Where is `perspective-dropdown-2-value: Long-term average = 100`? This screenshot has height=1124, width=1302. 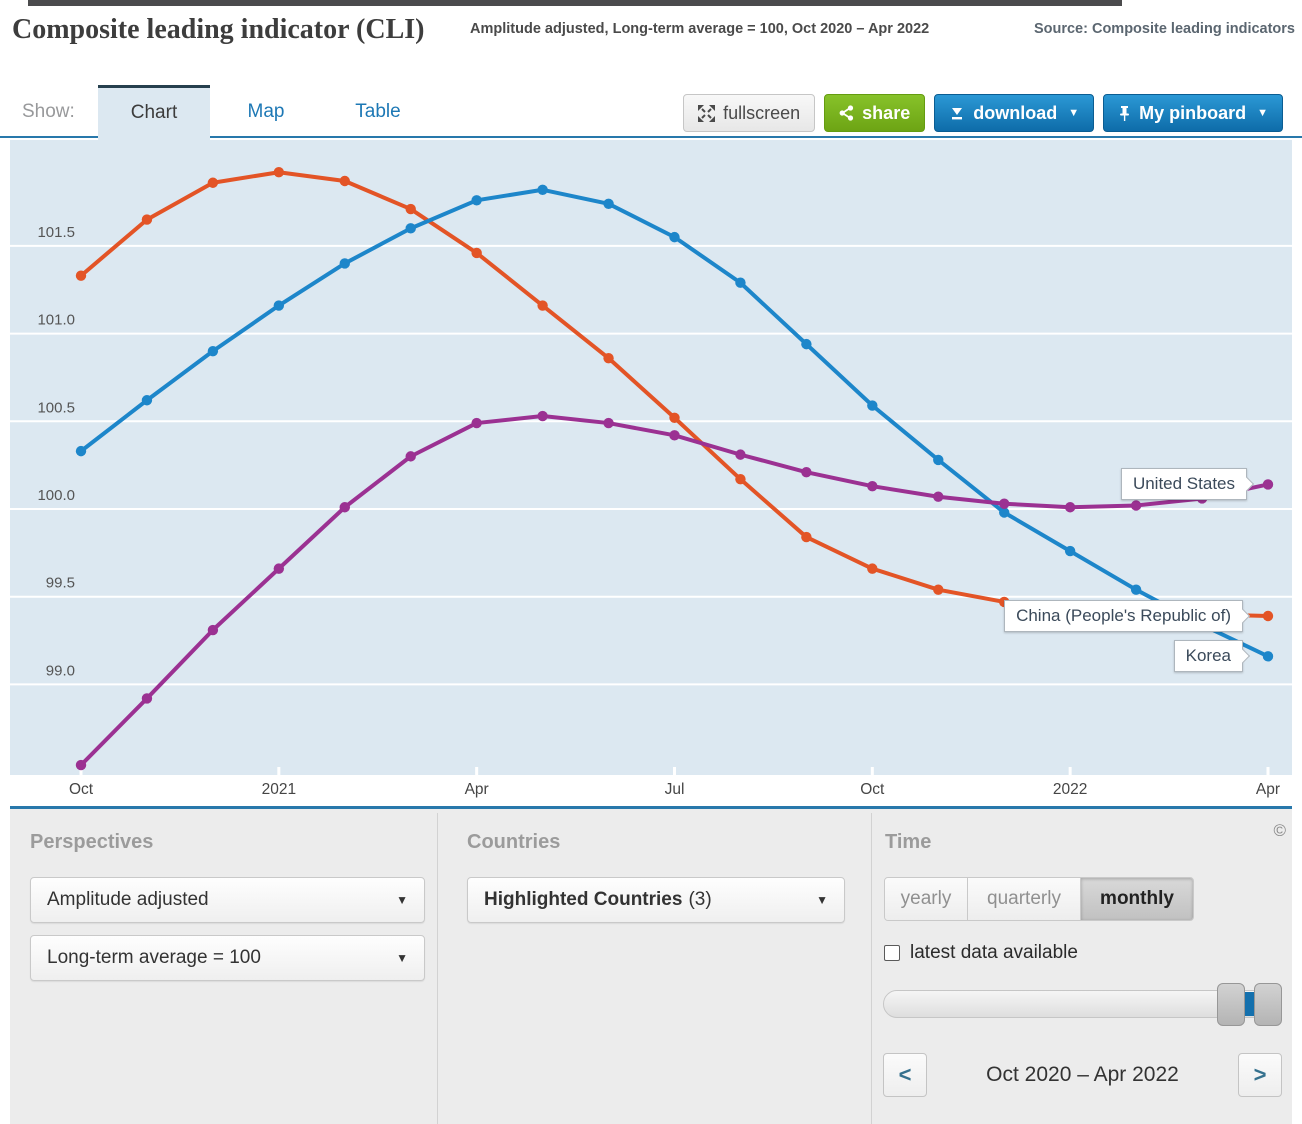
perspective-dropdown-2-value: Long-term average = 100 is located at coordinates (154, 957).